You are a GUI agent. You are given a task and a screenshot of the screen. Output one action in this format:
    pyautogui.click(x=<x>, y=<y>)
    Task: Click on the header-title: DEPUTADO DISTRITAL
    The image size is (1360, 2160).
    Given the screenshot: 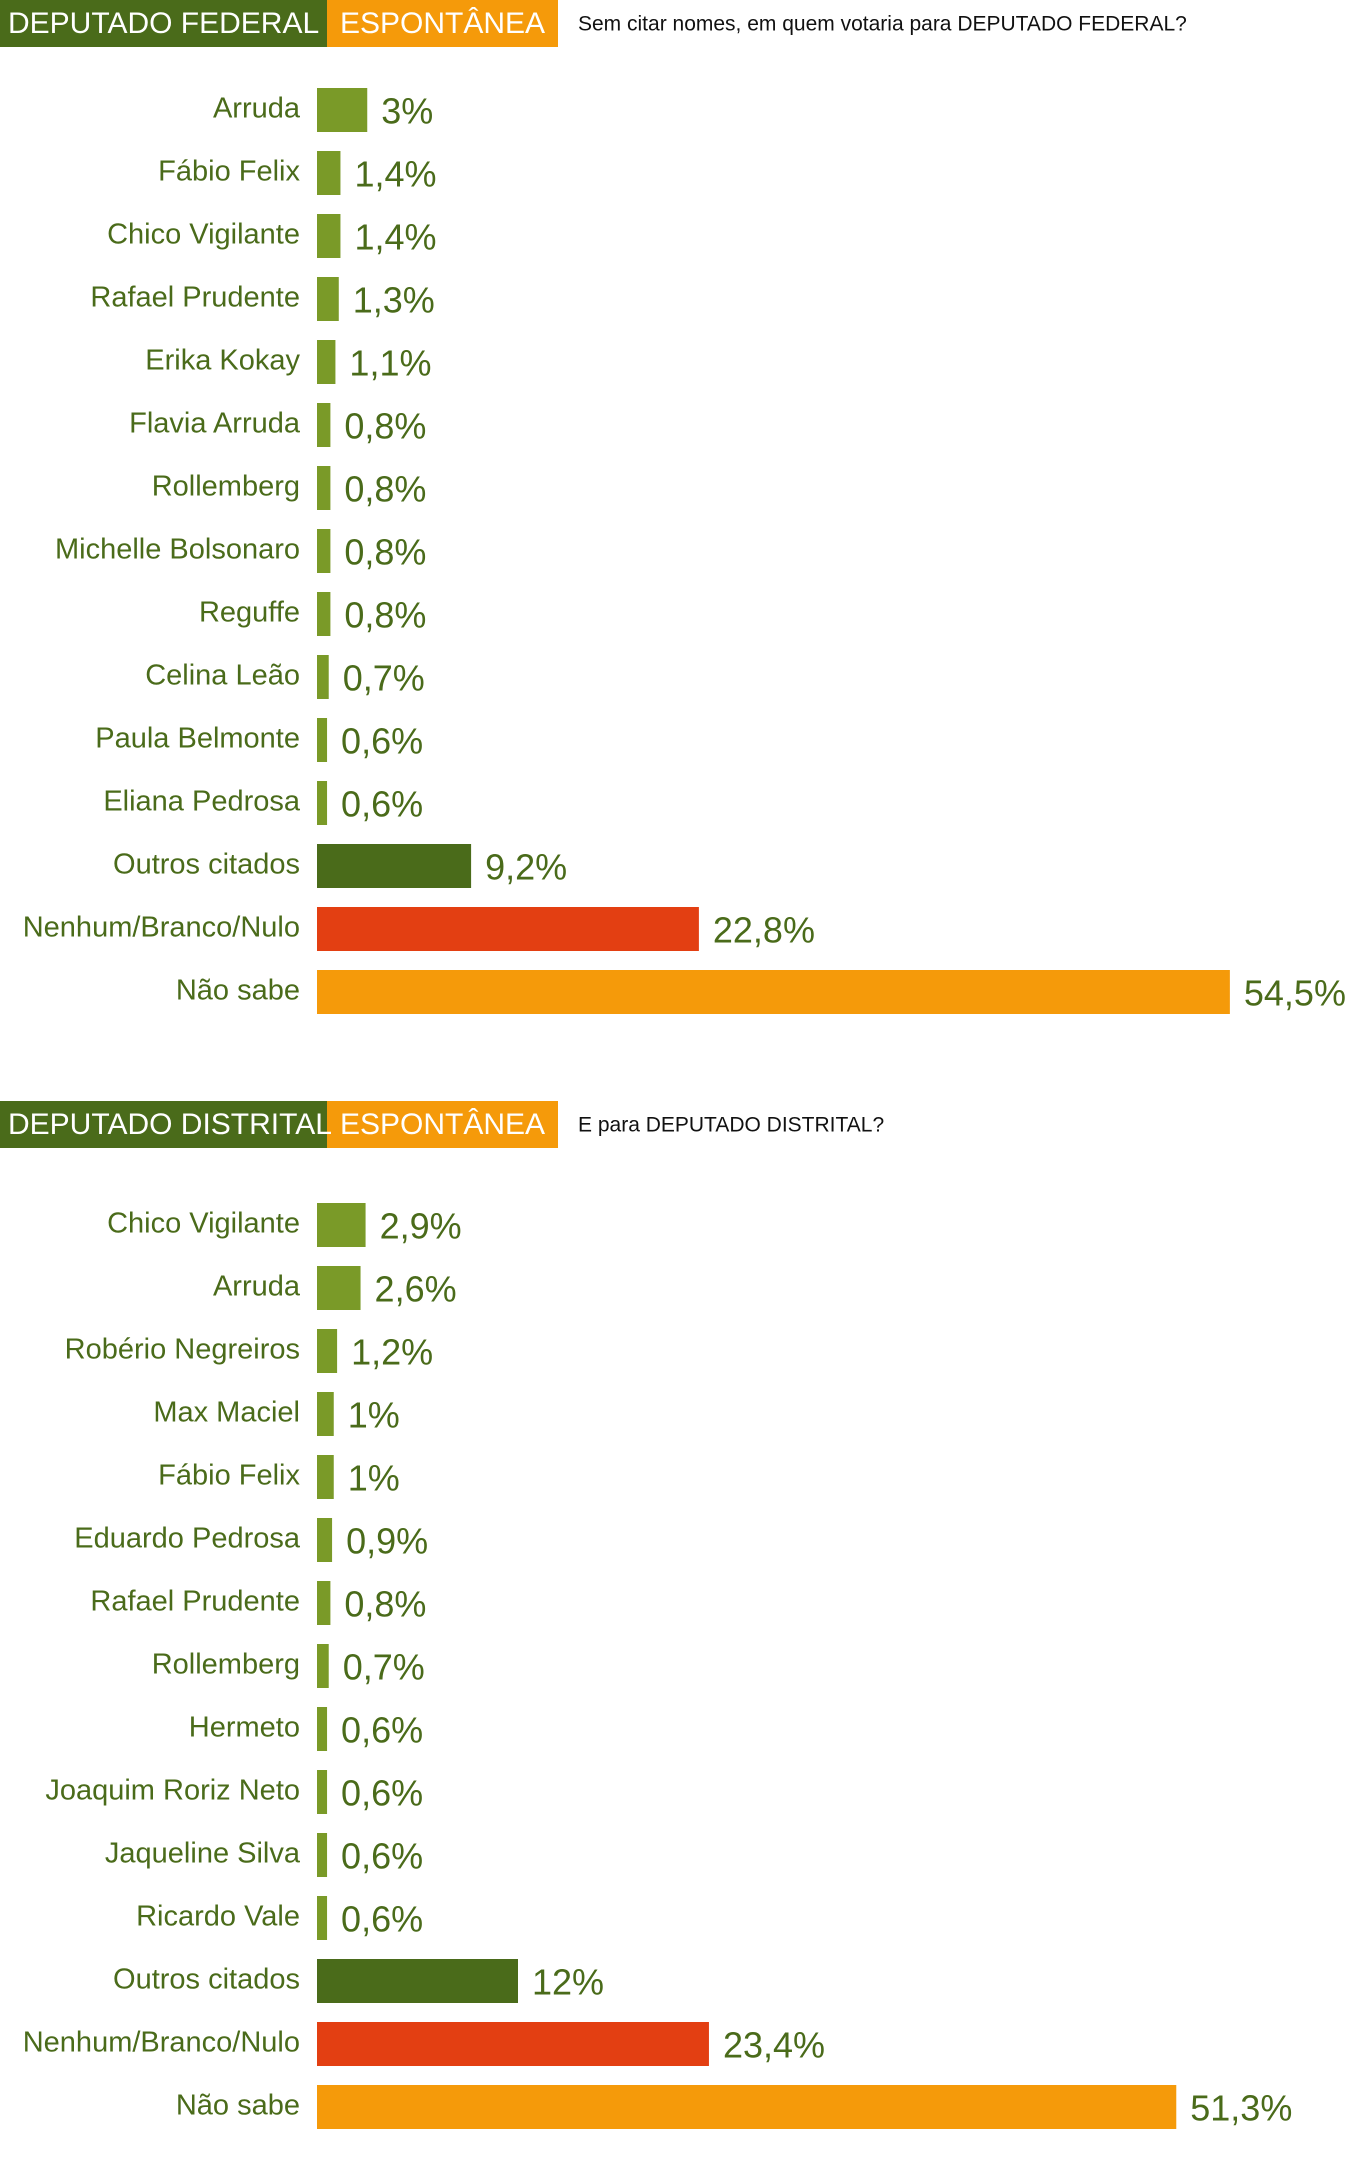 What is the action you would take?
    pyautogui.click(x=170, y=1124)
    